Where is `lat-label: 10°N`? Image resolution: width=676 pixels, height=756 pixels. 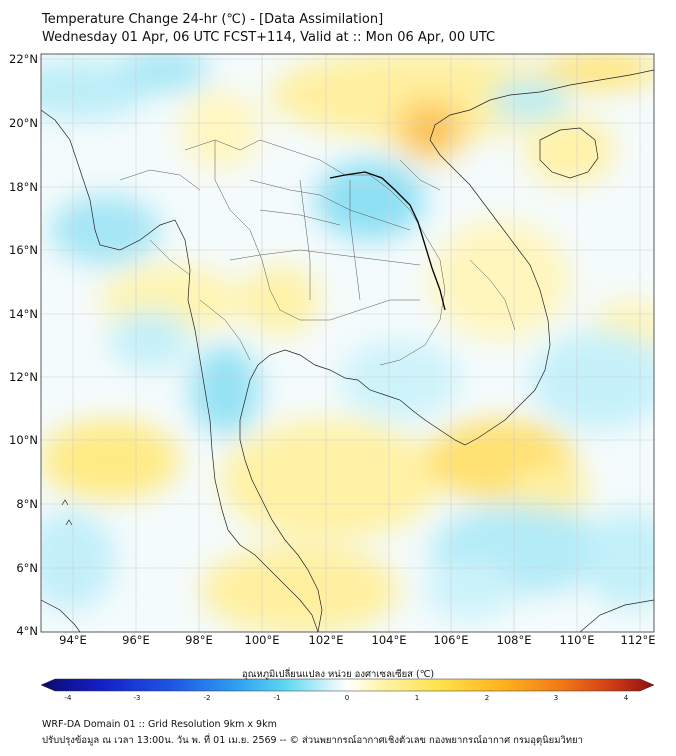
lat-label: 10°N is located at coordinates (23, 440).